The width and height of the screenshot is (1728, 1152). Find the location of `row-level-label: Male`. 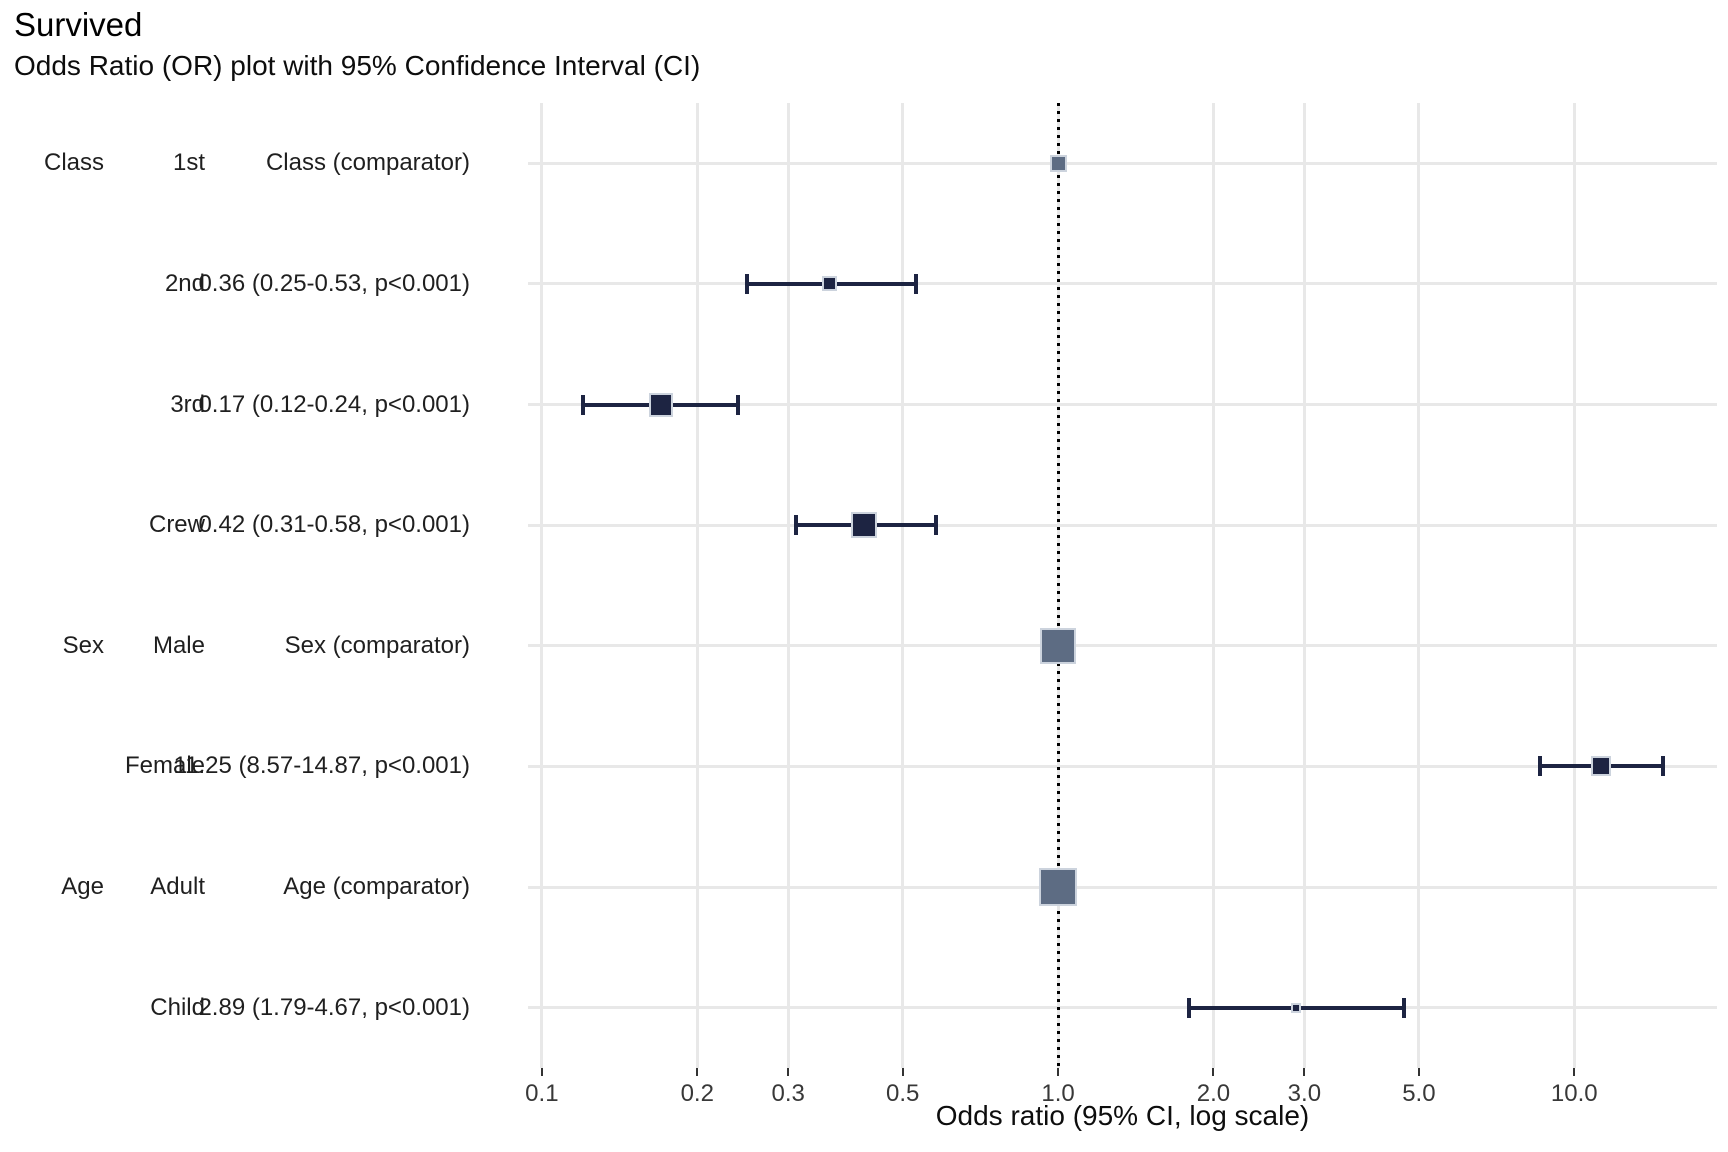

row-level-label: Male is located at coordinates (178, 645).